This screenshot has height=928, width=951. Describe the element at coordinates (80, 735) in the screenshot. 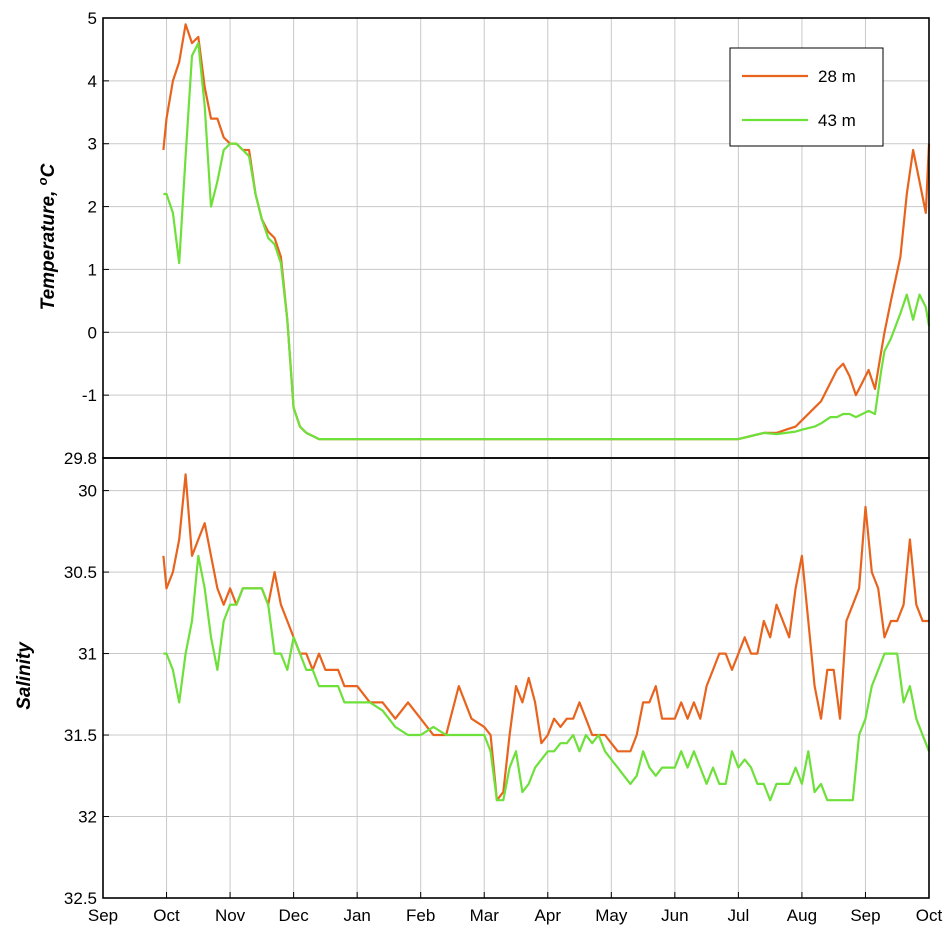

I see `salinity-ytick-label-4: 31.5` at that location.